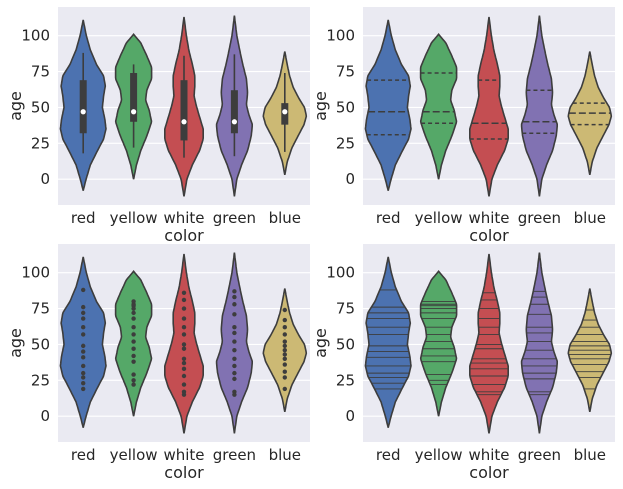  I want to click on median-marker-blue, so click(285, 112).